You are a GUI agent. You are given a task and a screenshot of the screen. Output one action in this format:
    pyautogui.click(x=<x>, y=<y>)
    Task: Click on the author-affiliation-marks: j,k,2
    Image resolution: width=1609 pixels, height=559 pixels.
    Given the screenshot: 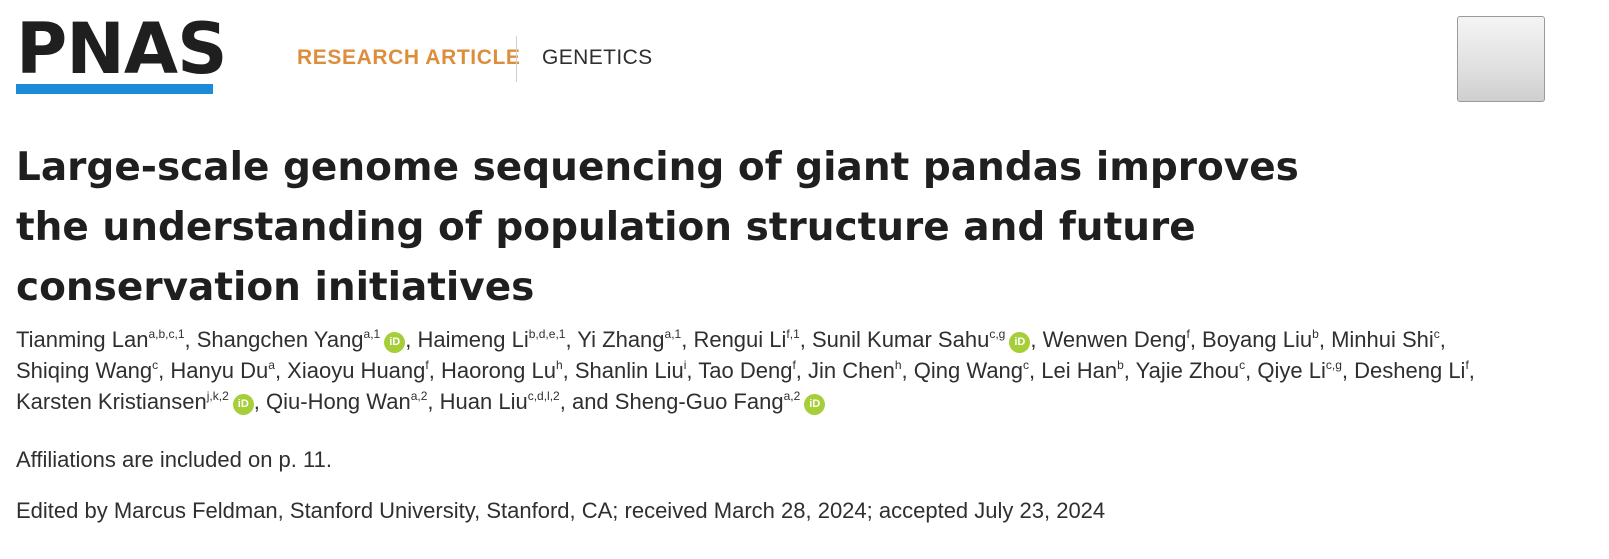 What is the action you would take?
    pyautogui.click(x=217, y=396)
    